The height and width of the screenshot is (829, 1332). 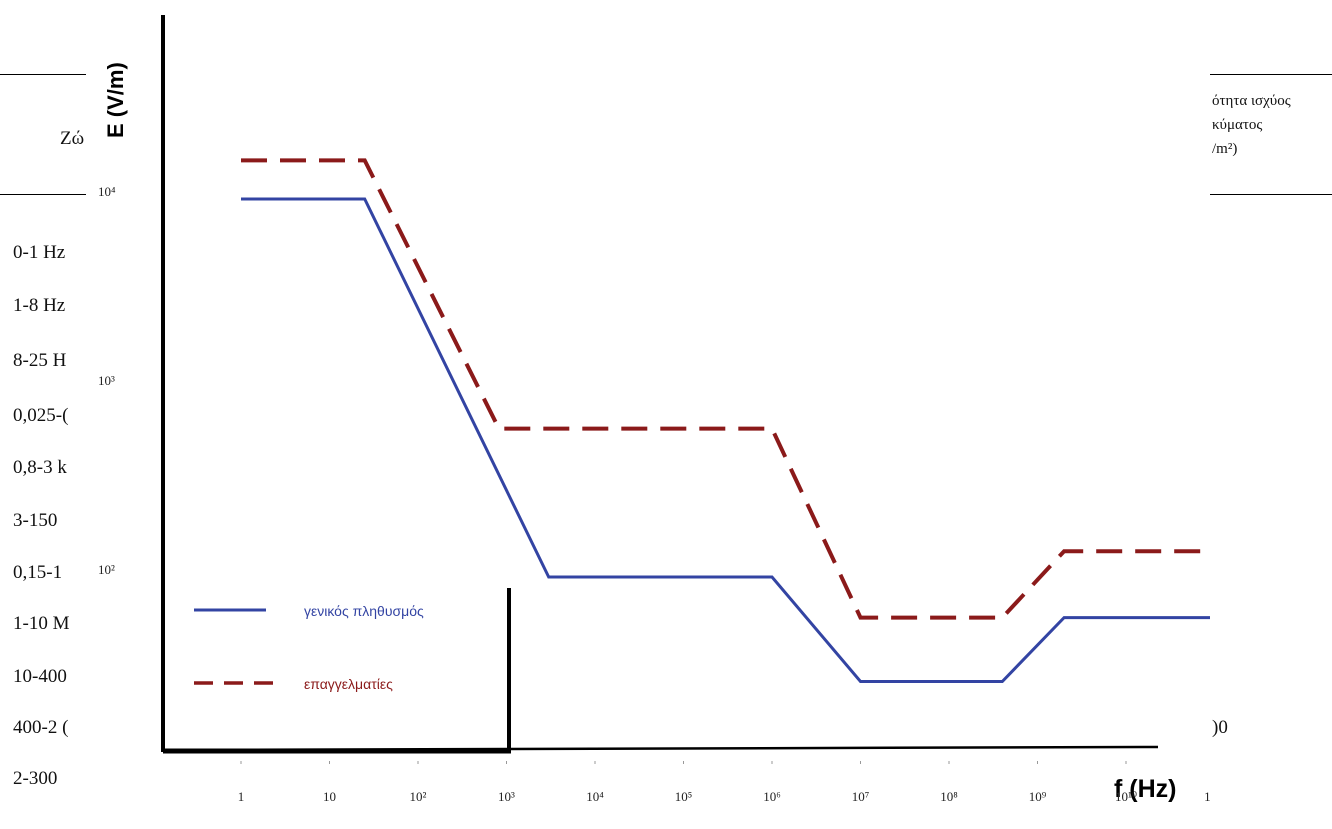 What do you see at coordinates (595, 796) in the screenshot?
I see `x-tick-label: 10⁴` at bounding box center [595, 796].